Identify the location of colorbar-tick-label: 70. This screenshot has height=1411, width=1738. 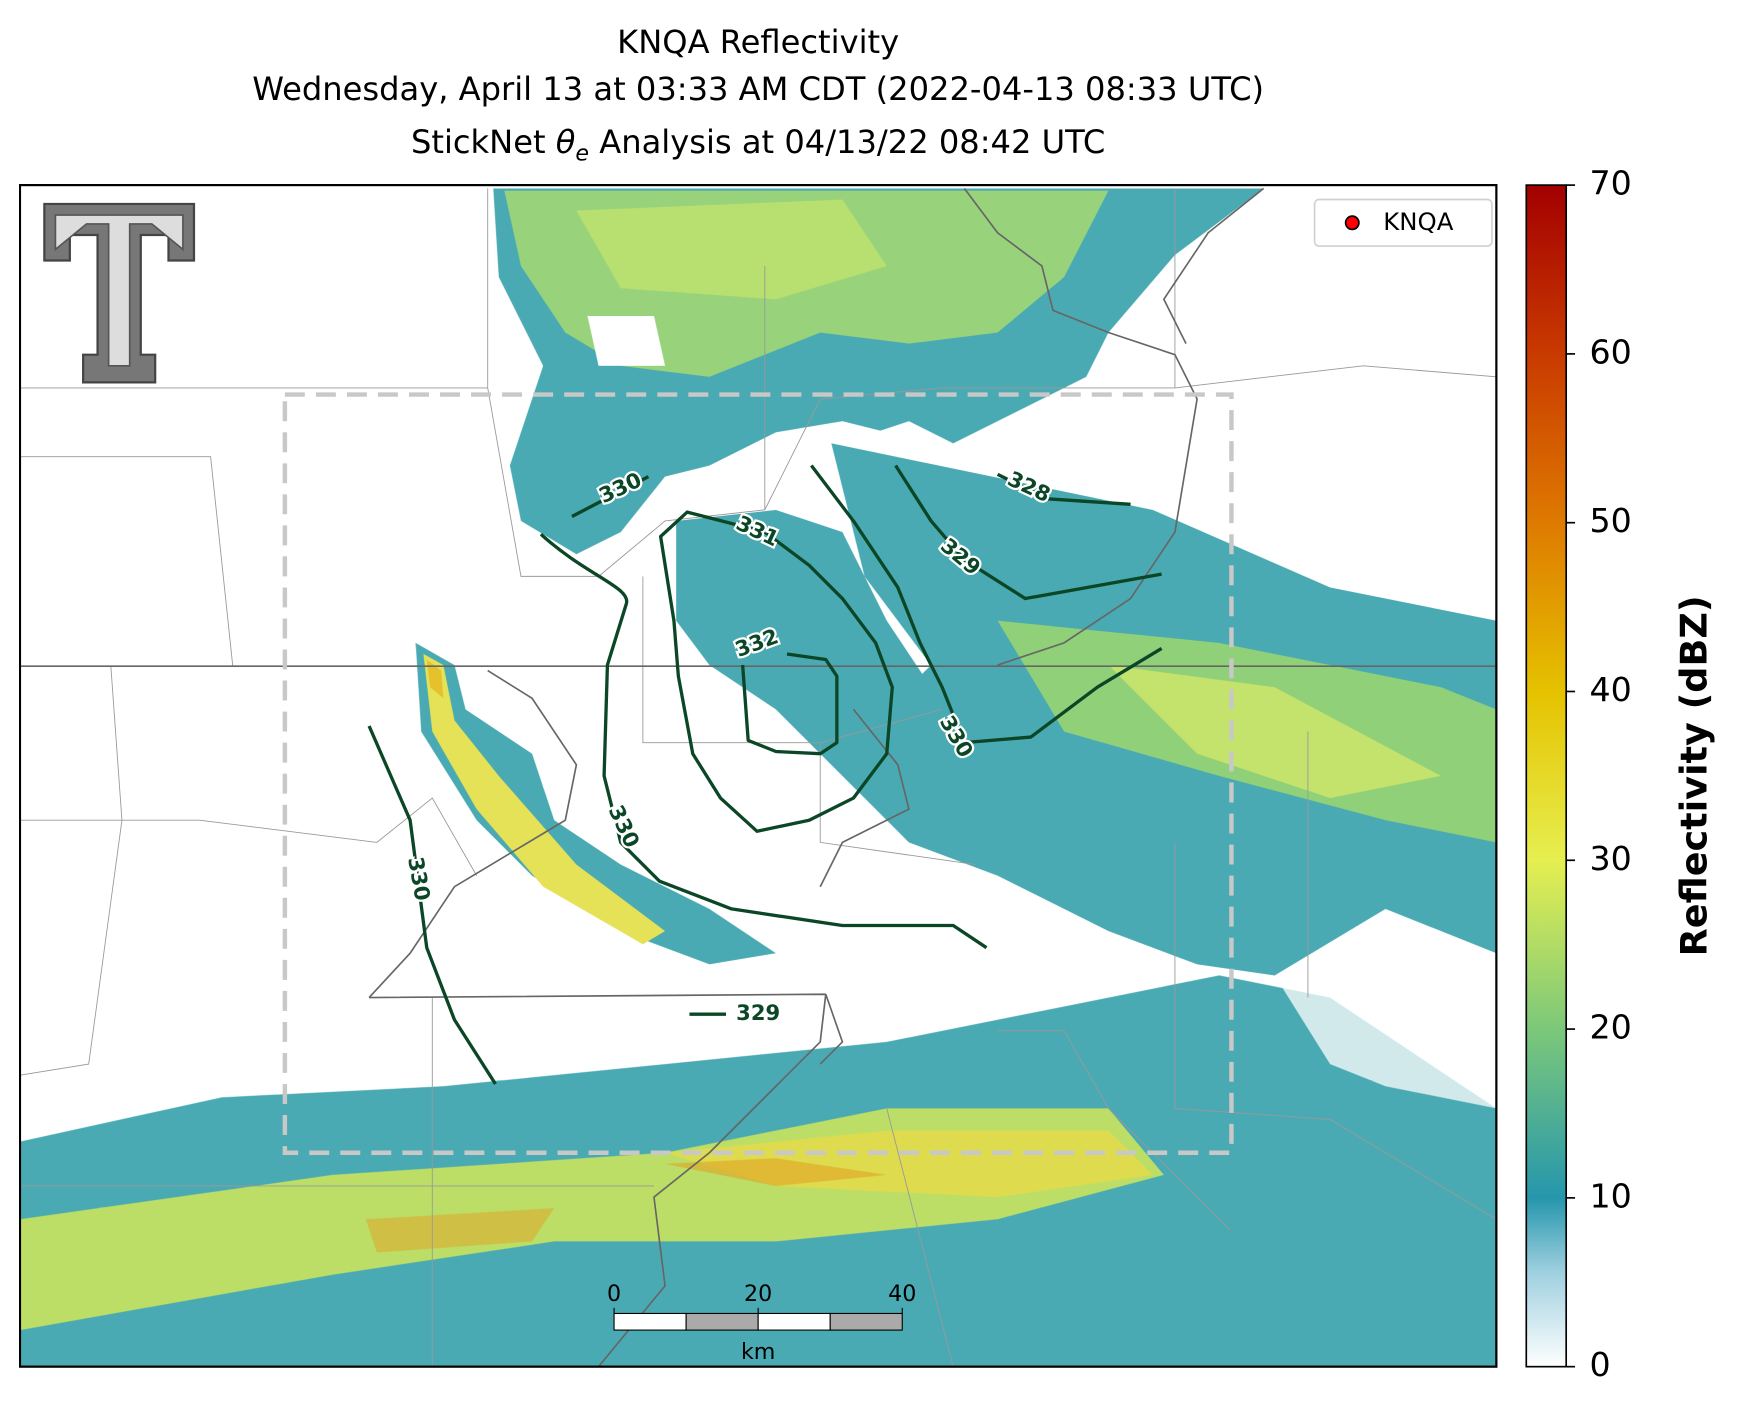
(1610, 183).